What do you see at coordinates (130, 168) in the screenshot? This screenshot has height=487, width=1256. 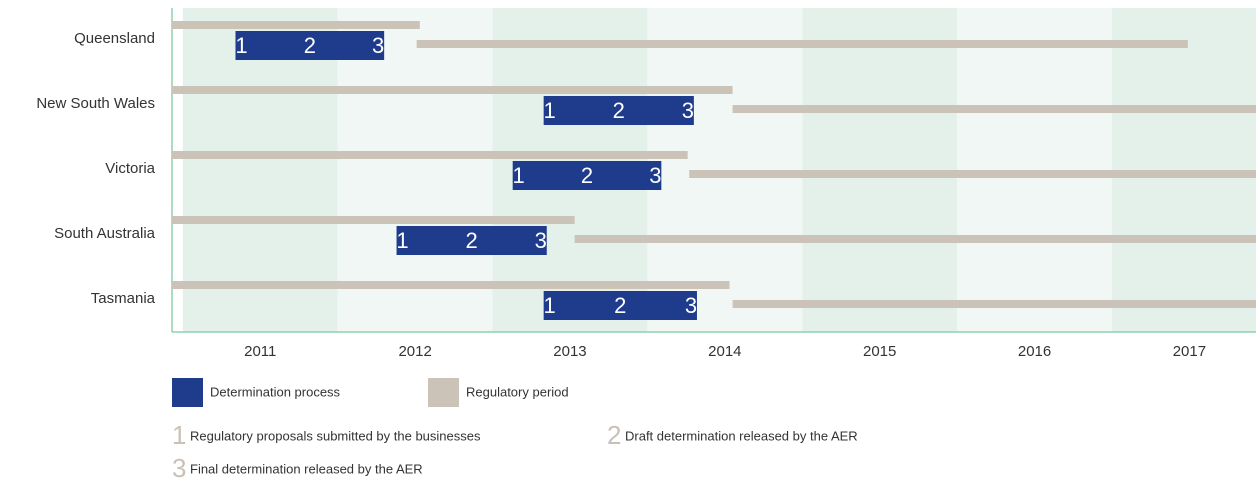 I see `category-label: Victoria` at bounding box center [130, 168].